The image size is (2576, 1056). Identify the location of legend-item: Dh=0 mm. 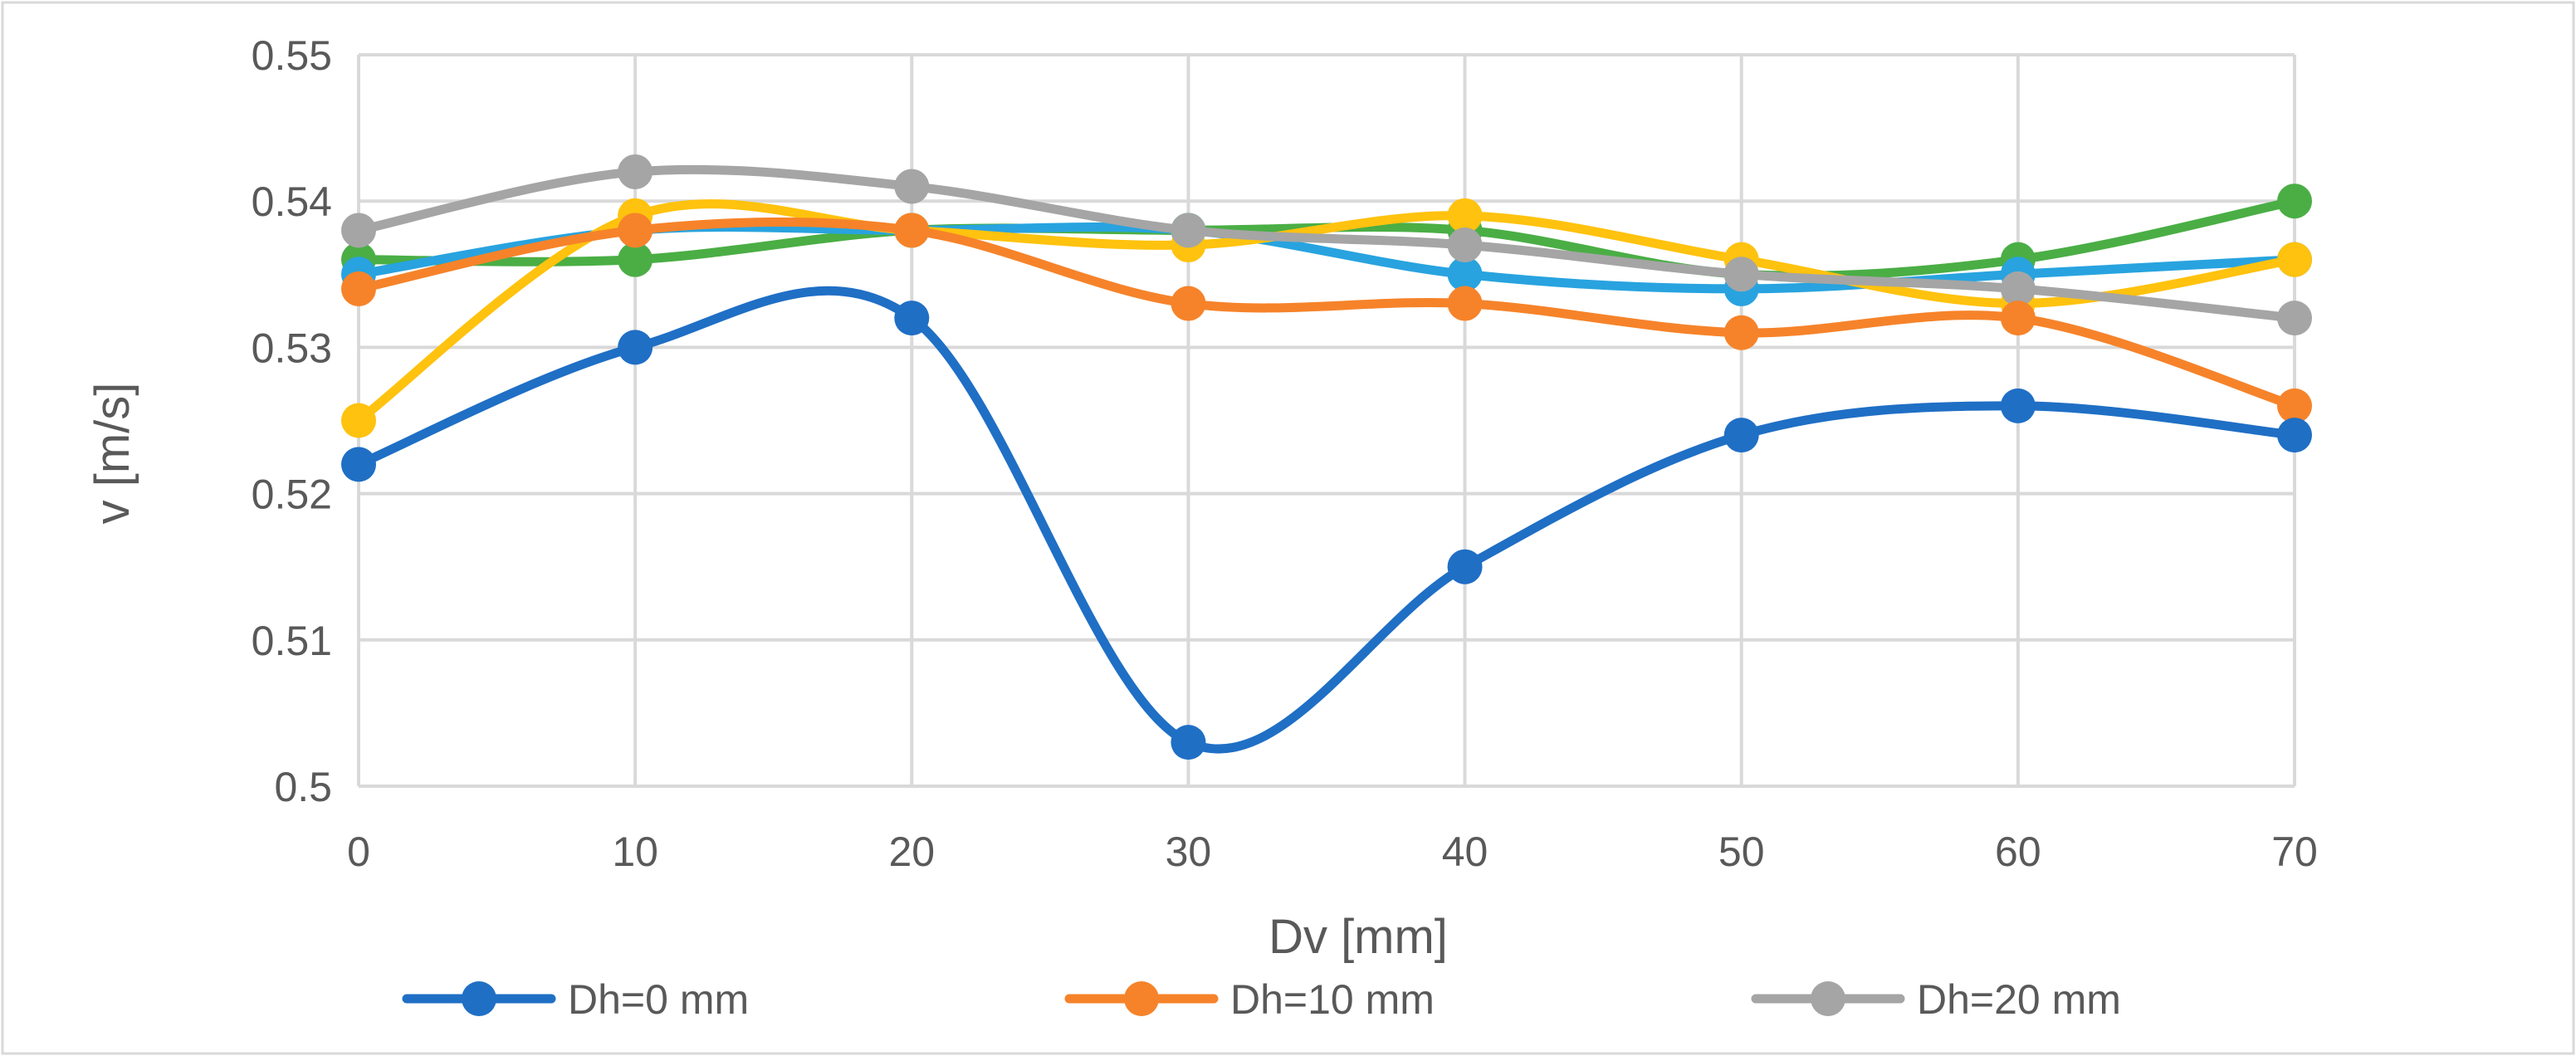
(575, 999).